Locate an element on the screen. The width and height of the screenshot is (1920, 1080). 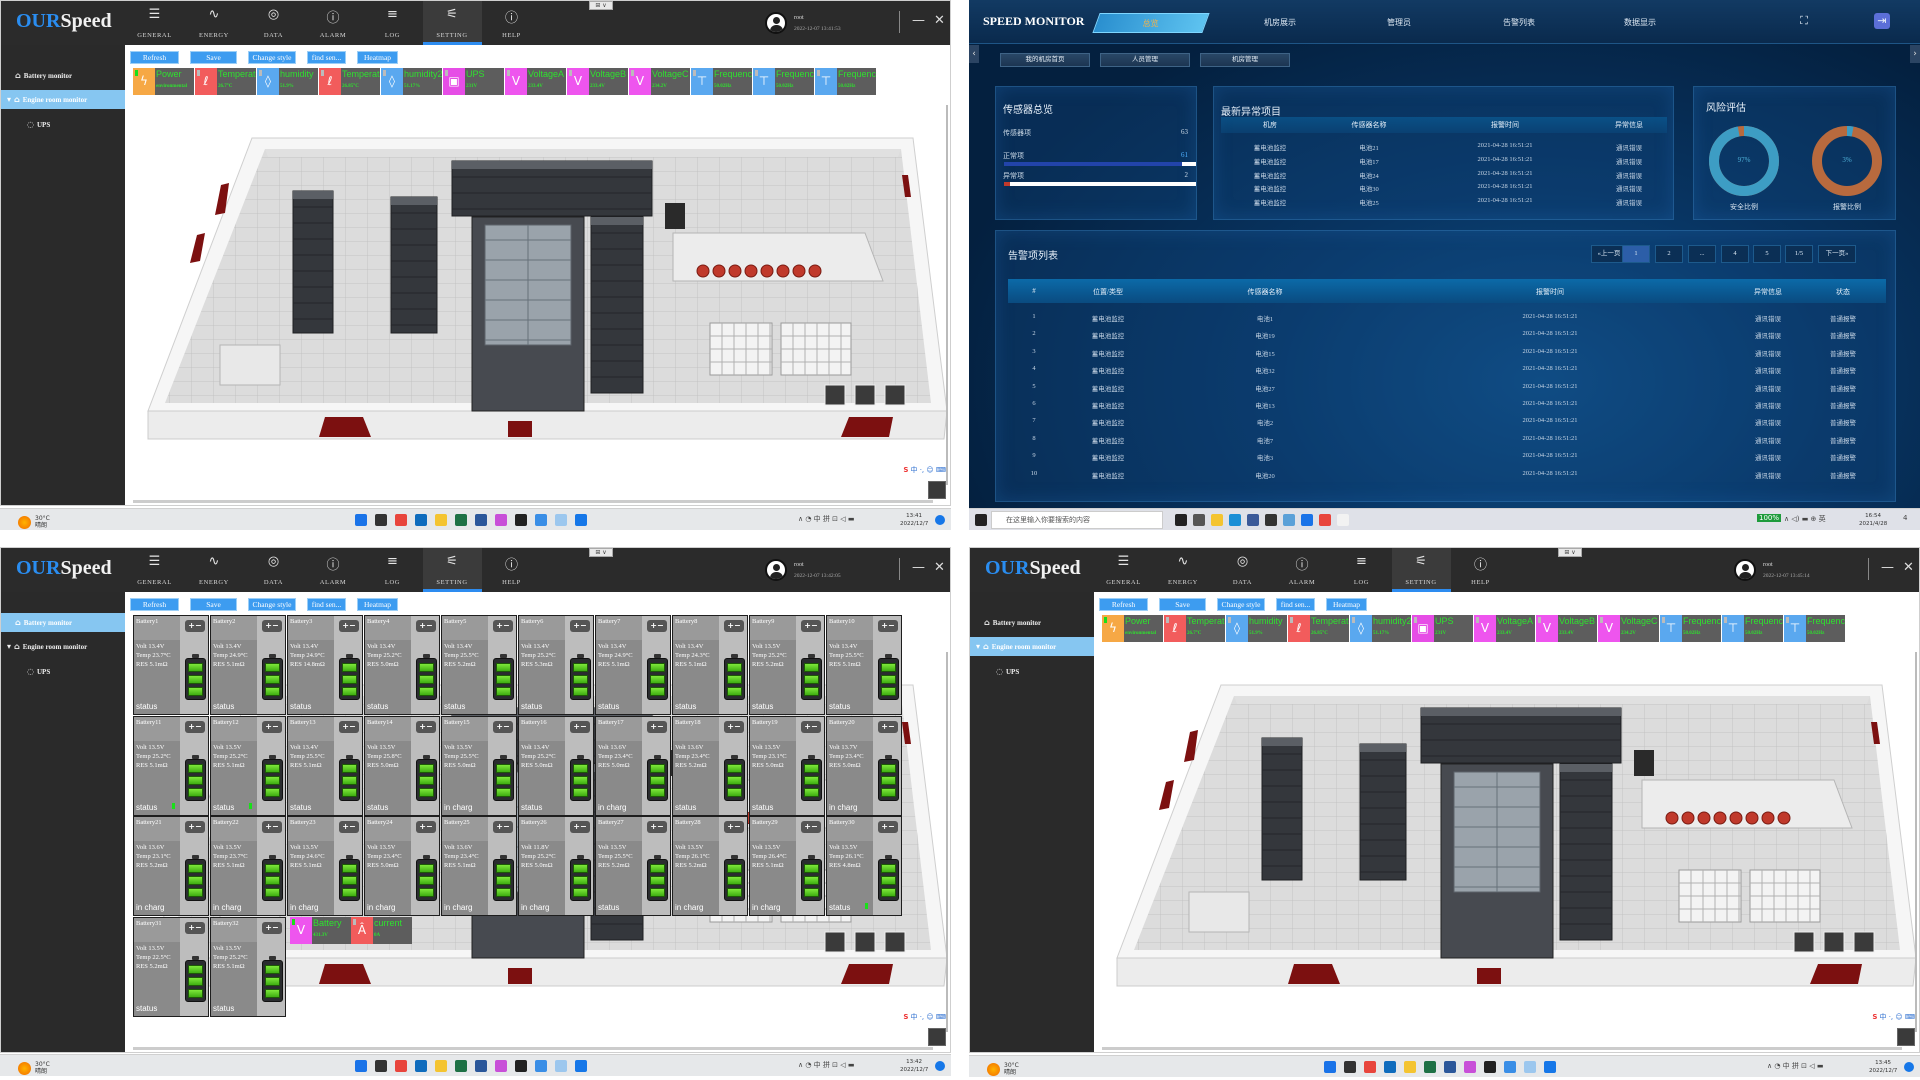
pagination-button: 1/5 is located at coordinates (1799, 254).